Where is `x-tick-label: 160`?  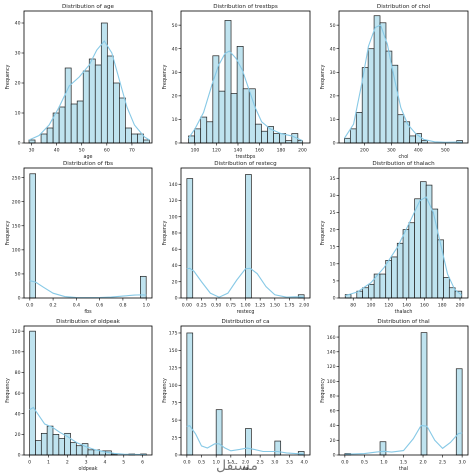
x-tick-label: 160 is located at coordinates (259, 151).